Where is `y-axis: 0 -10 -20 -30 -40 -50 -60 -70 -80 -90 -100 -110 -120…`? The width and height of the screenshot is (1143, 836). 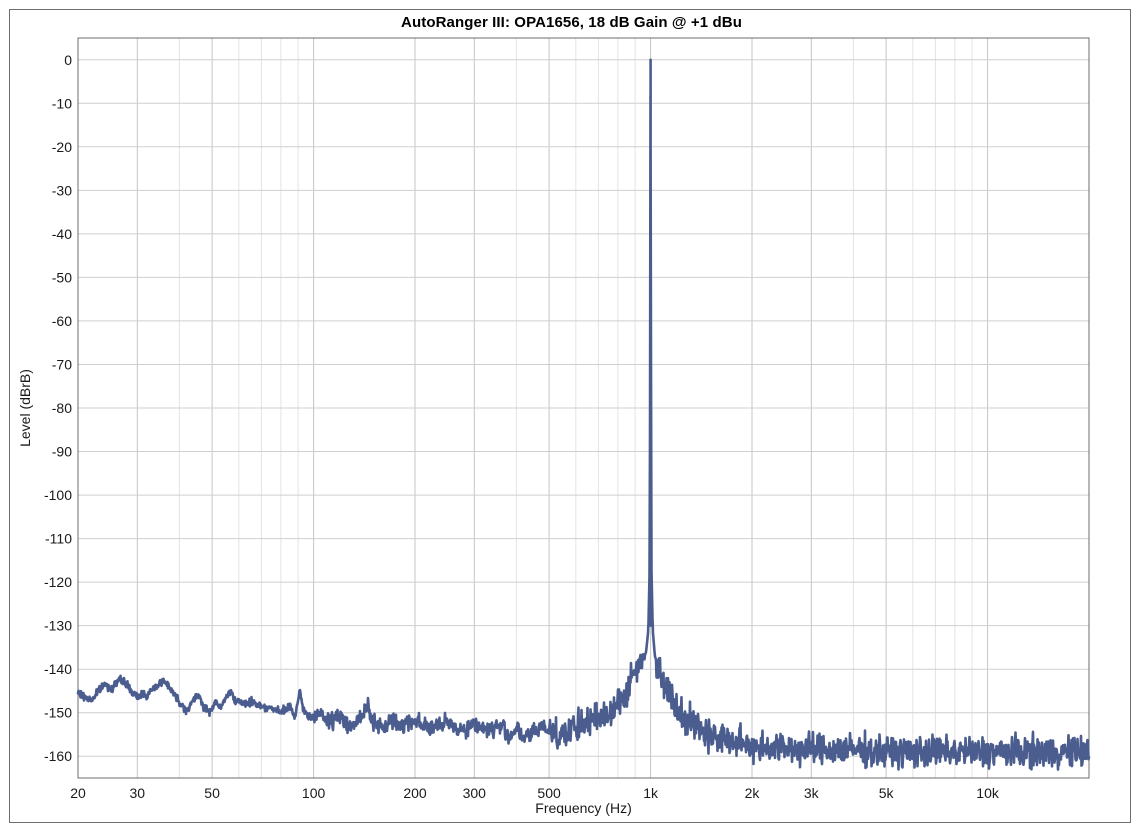
y-axis: 0 -10 -20 -30 -40 -50 -60 -70 -80 -90 -100 -110 -120… is located at coordinates (58, 408).